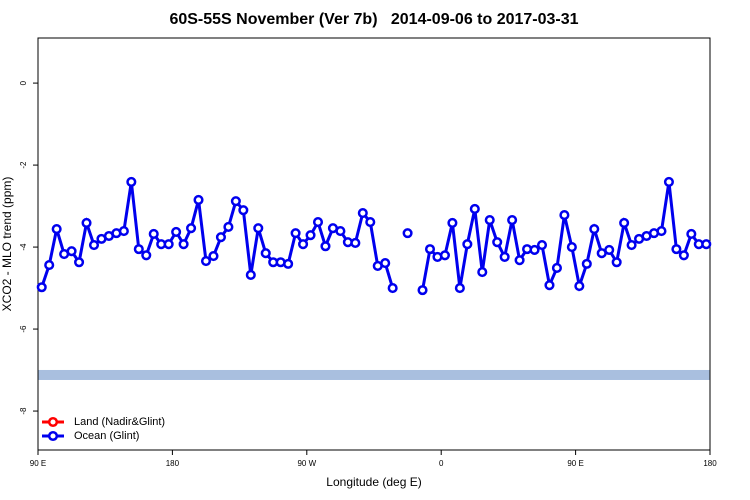 The image size is (750, 500). What do you see at coordinates (23, 165) in the screenshot?
I see `y-tick-label: -2` at bounding box center [23, 165].